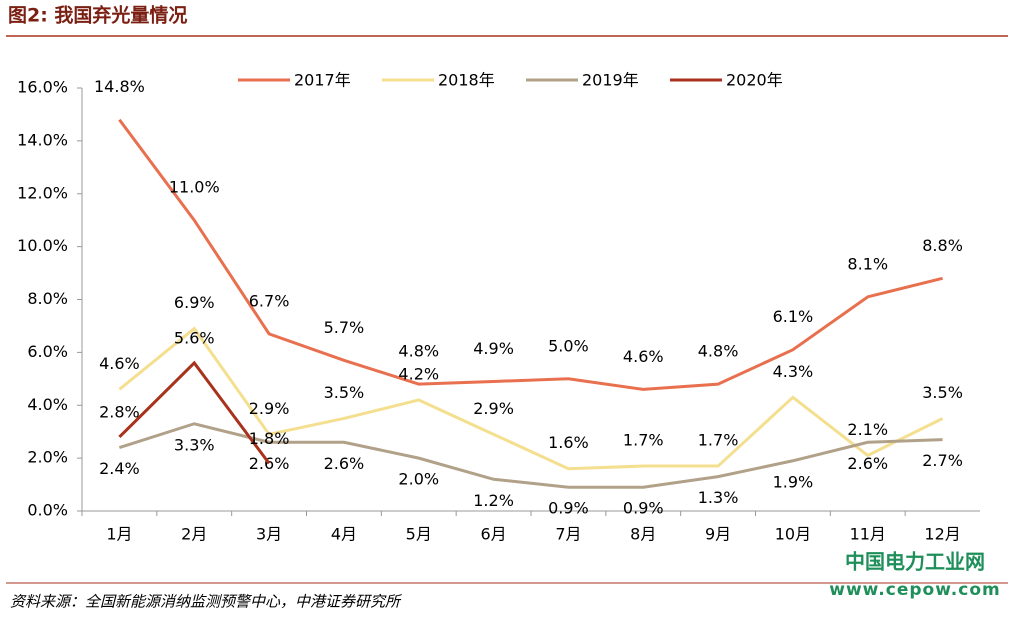 The height and width of the screenshot is (618, 1015). Describe the element at coordinates (418, 479) in the screenshot. I see `data-label: 2.0%` at that location.